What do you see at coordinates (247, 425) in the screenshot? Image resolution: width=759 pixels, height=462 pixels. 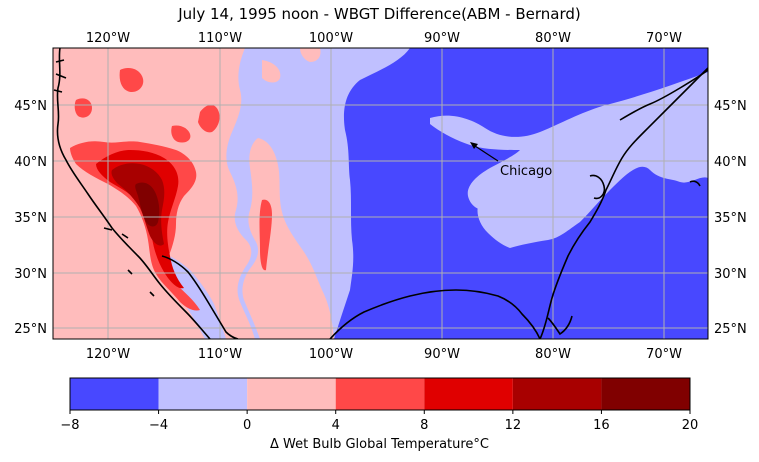 I see `colorbar-tick-label: 0` at bounding box center [247, 425].